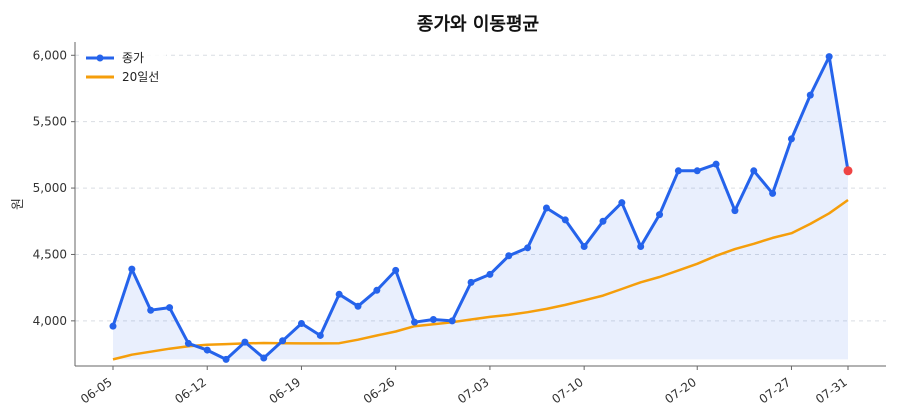  I want to click on x-tick-label: 07-10, so click(567, 390).